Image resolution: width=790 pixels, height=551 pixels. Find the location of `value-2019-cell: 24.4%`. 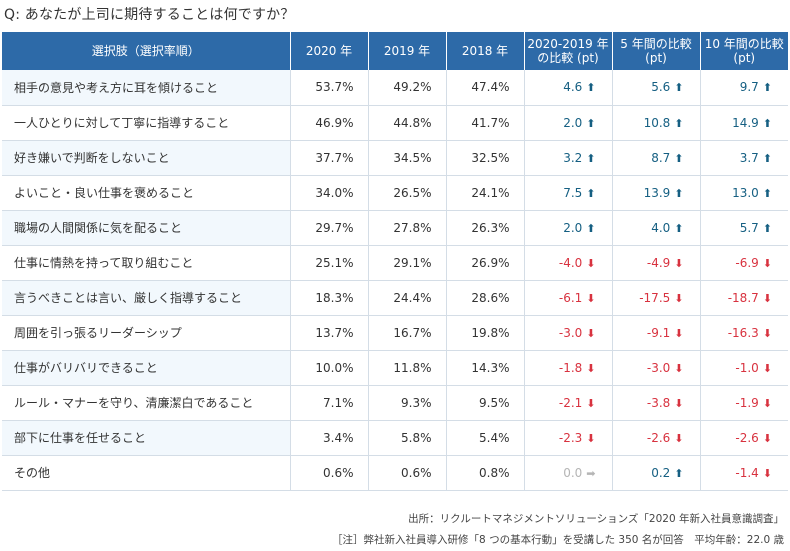

value-2019-cell: 24.4% is located at coordinates (407, 298).